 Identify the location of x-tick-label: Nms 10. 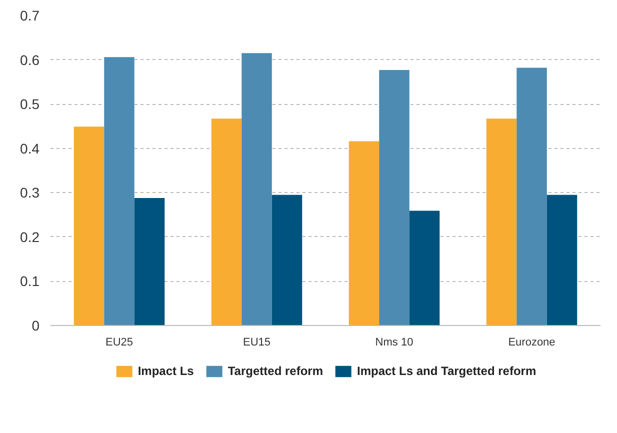
(394, 342).